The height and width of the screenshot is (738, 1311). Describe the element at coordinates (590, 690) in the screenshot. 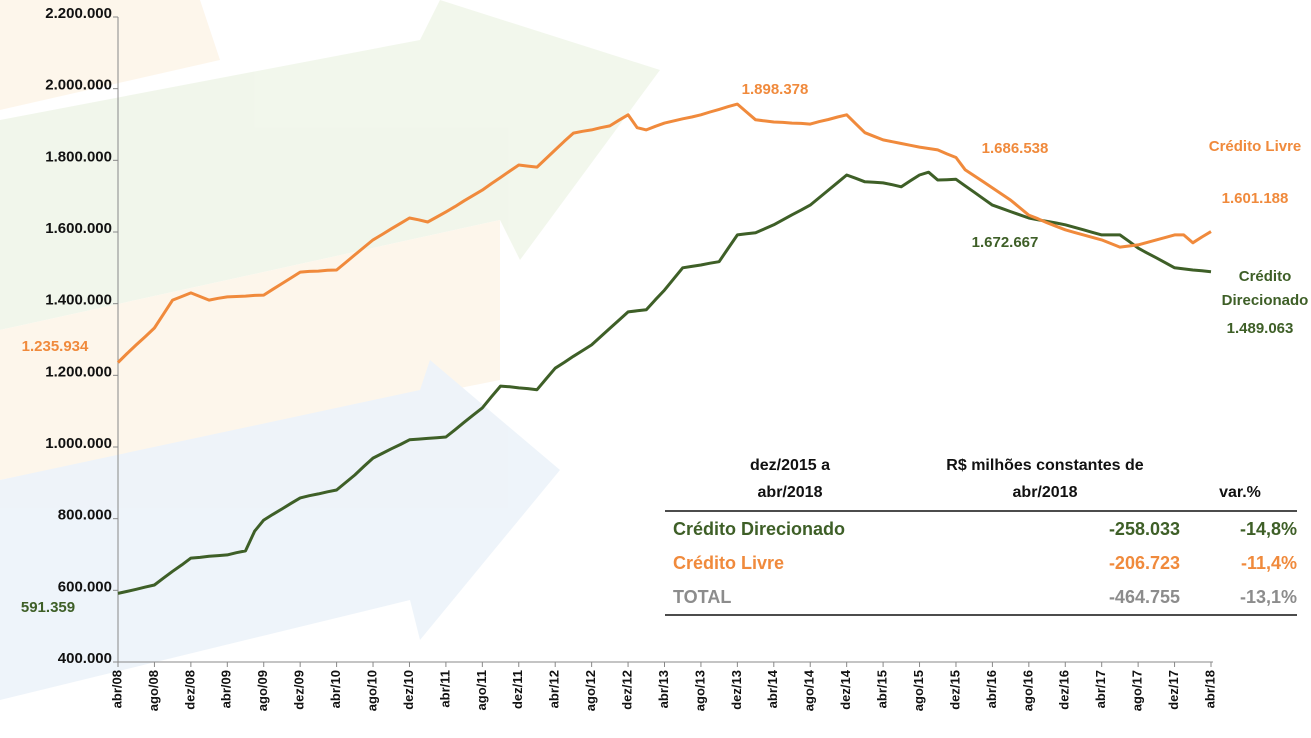

I see `x-tick-label: ago/12` at that location.